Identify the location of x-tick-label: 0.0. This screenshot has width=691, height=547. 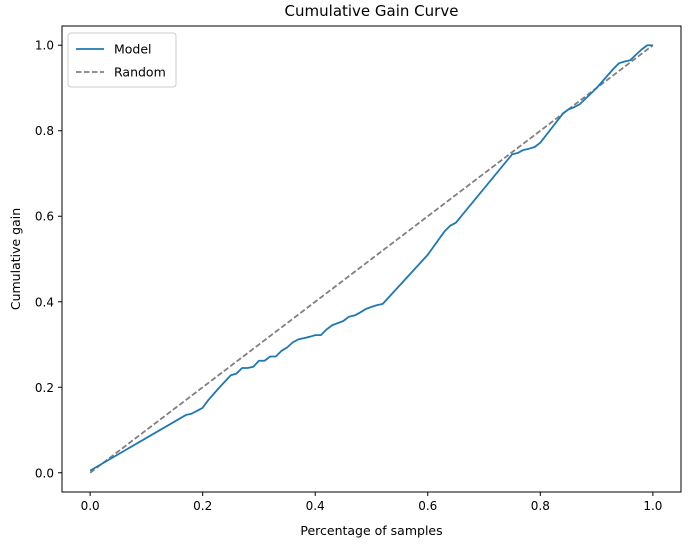
(90, 506).